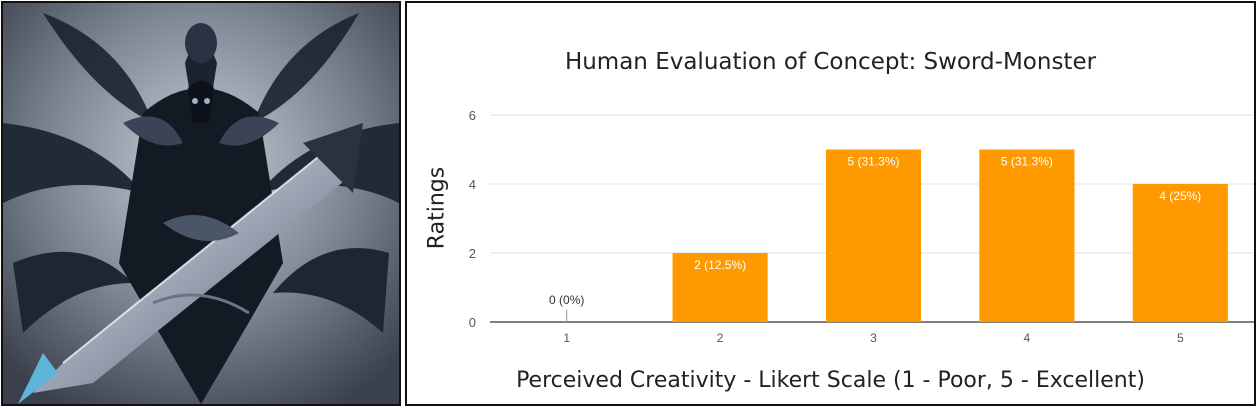 This screenshot has height=410, width=1258. What do you see at coordinates (873, 338) in the screenshot?
I see `x-tick-label: 3` at bounding box center [873, 338].